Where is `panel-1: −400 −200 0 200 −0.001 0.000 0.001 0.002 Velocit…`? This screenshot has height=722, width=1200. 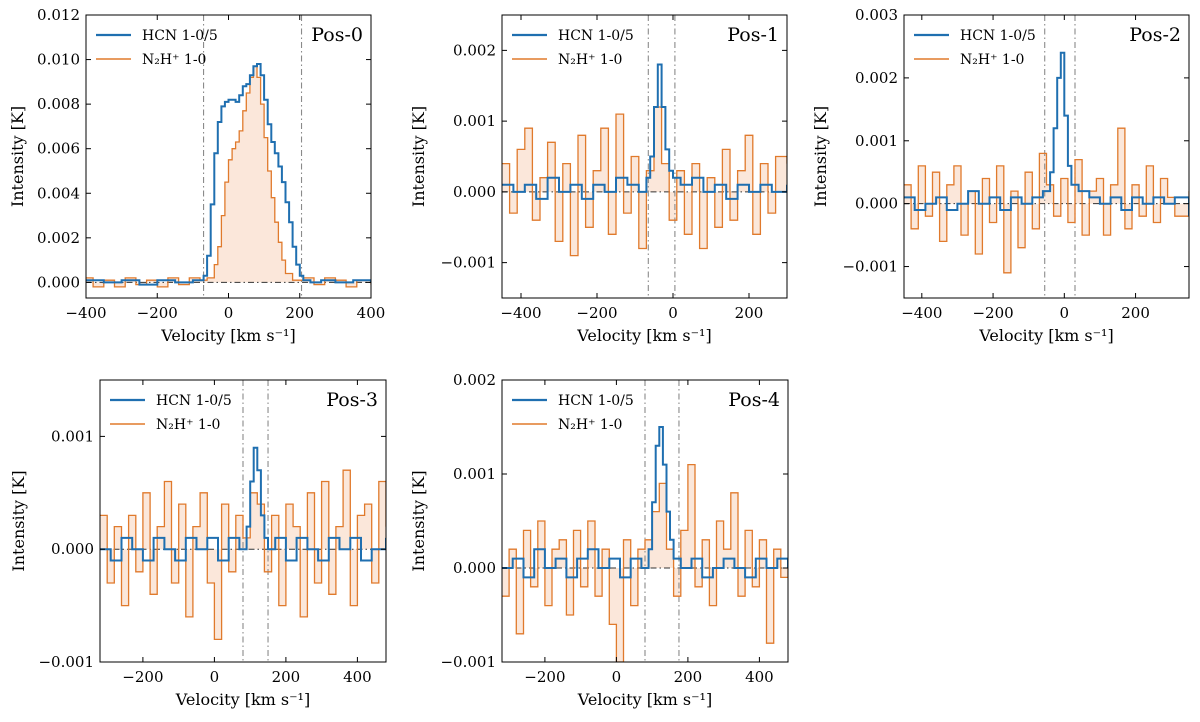 panel-1: −400 −200 0 200 −0.001 0.000 0.001 0.002 Velocit… is located at coordinates (598, 179).